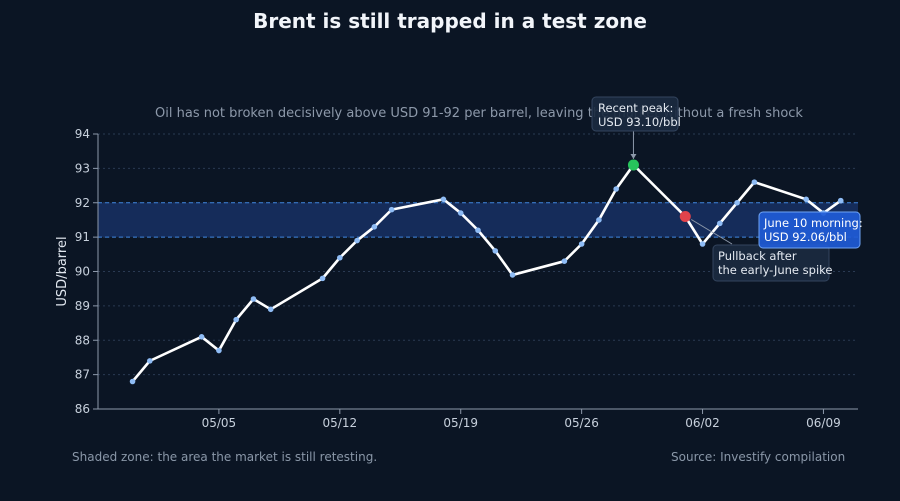 Image resolution: width=900 pixels, height=501 pixels. What do you see at coordinates (813, 223) in the screenshot?
I see `latest-annotation-label: June 10 morning:` at bounding box center [813, 223].